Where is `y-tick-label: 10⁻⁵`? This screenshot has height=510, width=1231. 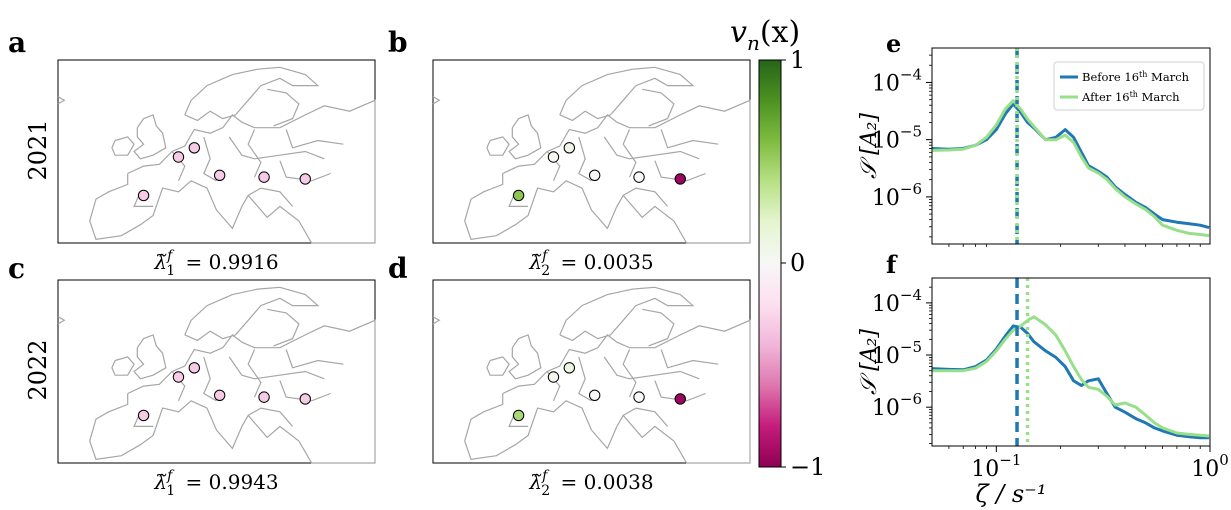 y-tick-label: 10⁻⁵ is located at coordinates (897, 353).